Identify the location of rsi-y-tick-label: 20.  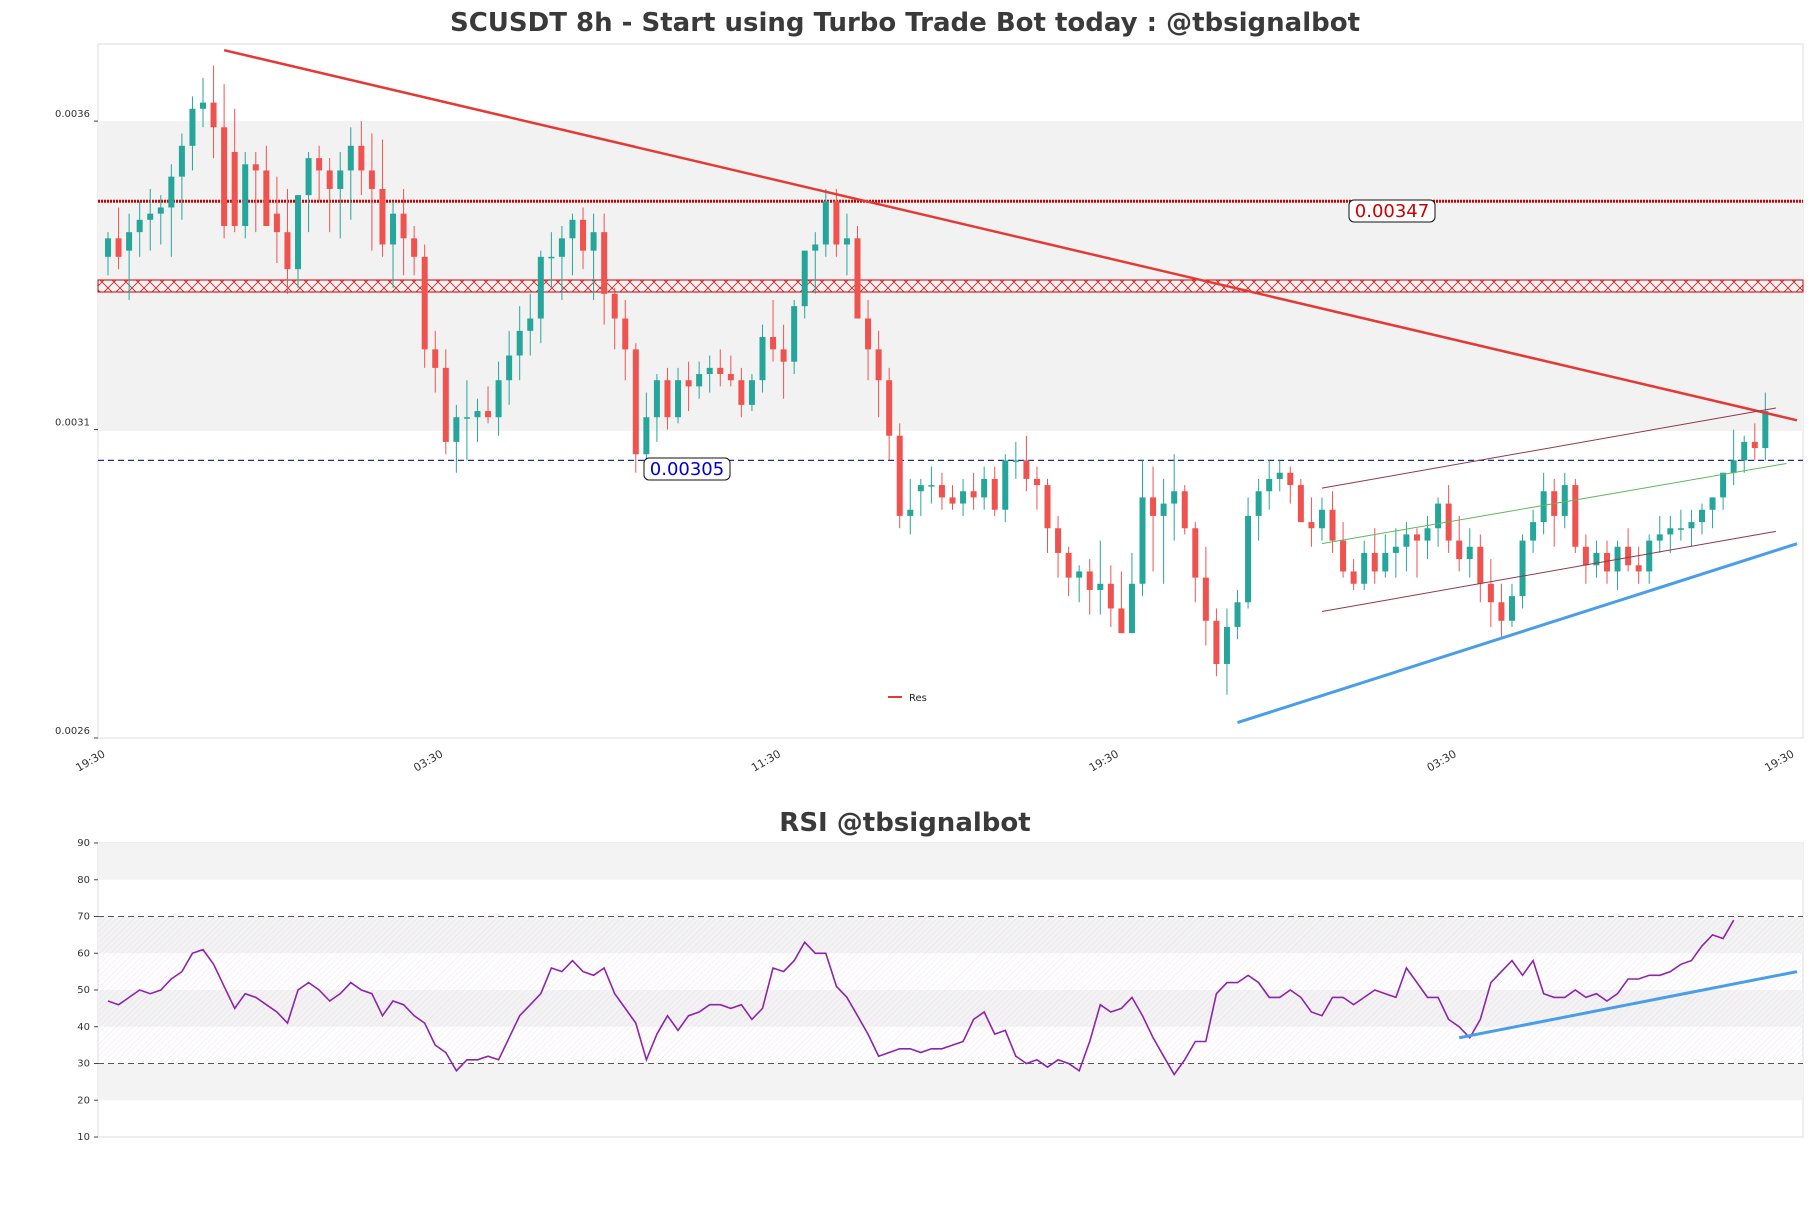
(83, 1100).